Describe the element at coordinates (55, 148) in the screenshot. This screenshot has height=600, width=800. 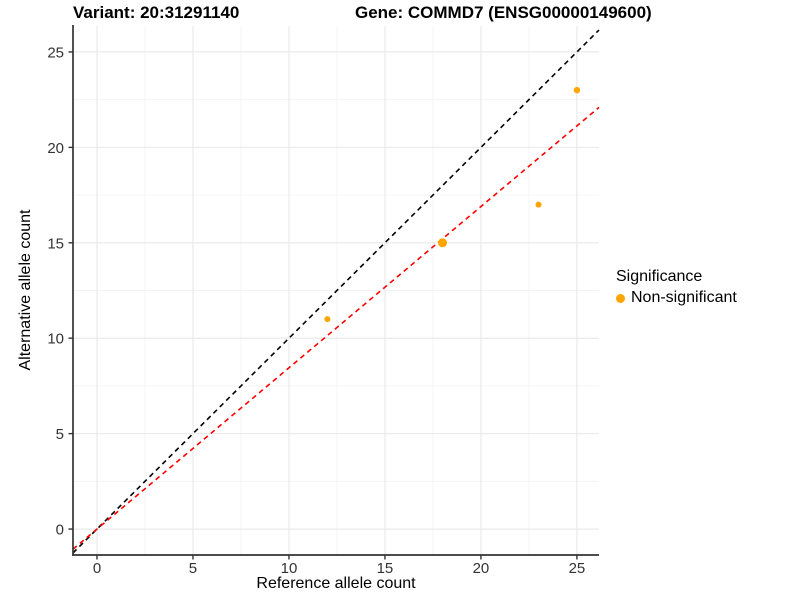
I see `y-tick-label: 20` at that location.